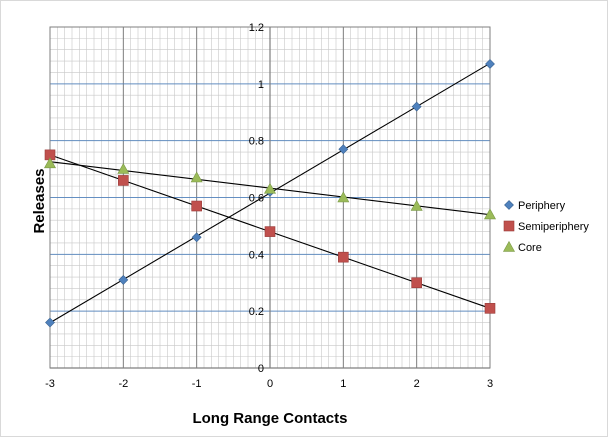  I want to click on y-tick-label: 0.8, so click(256, 142).